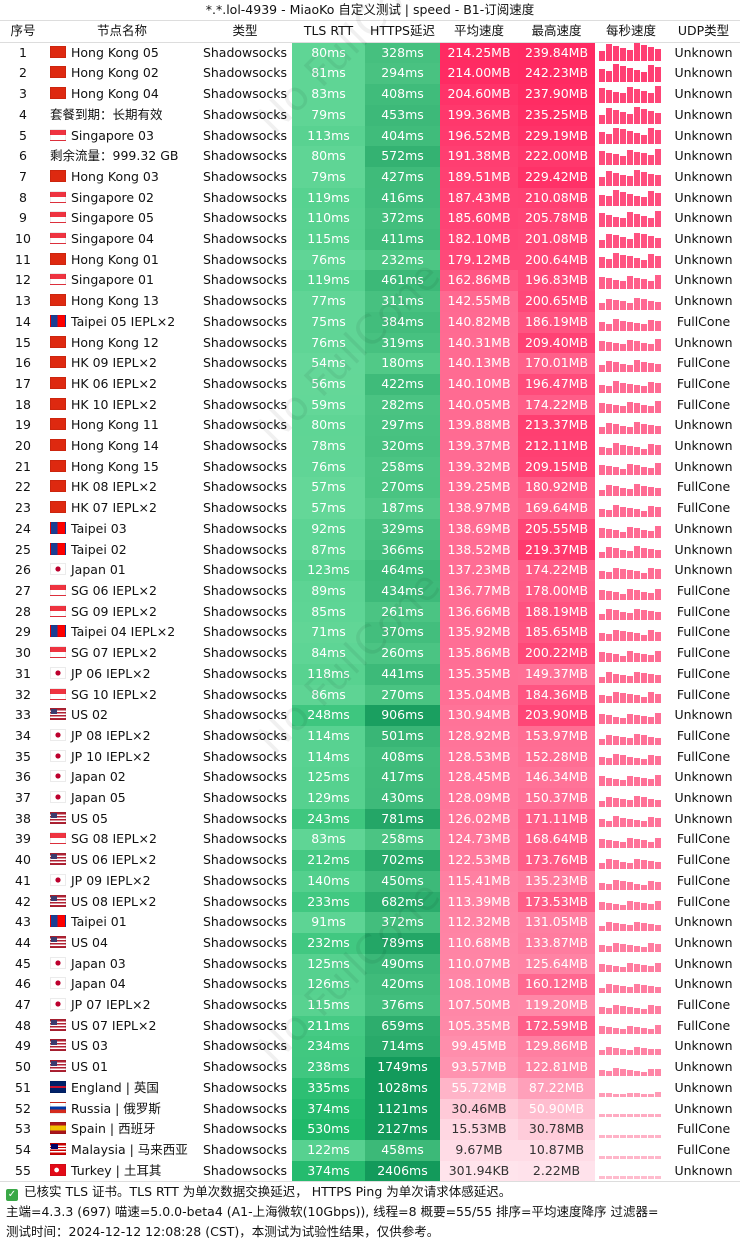 The image size is (740, 1243). What do you see at coordinates (99, 528) in the screenshot?
I see `node-name-text: Taipei 03` at bounding box center [99, 528].